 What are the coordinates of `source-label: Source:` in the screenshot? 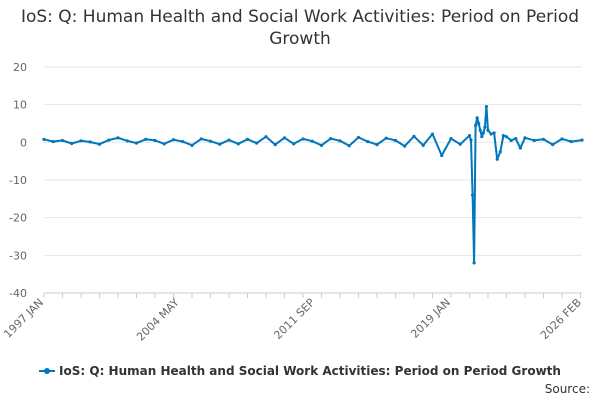 It's located at (567, 389).